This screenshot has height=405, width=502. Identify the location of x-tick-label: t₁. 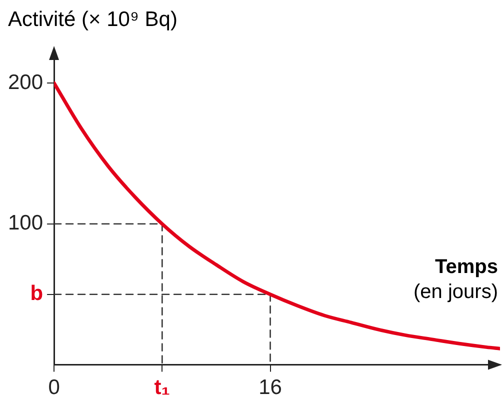
(162, 388).